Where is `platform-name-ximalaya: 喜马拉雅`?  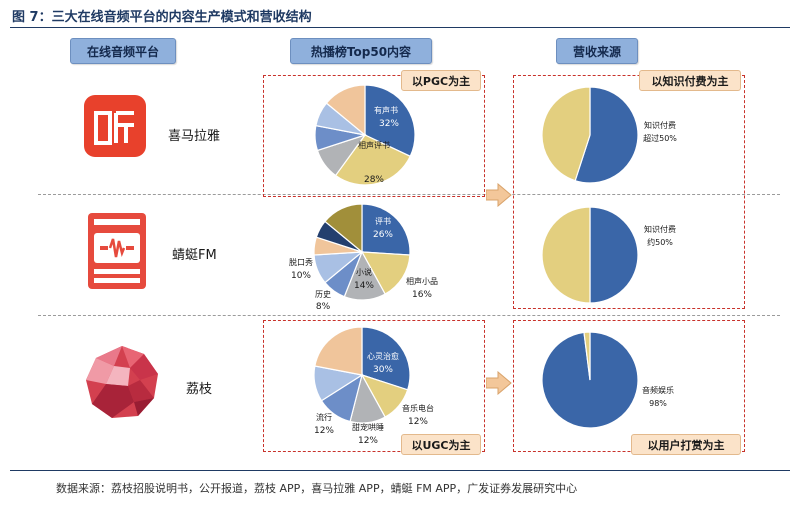 platform-name-ximalaya: 喜马拉雅 is located at coordinates (194, 136).